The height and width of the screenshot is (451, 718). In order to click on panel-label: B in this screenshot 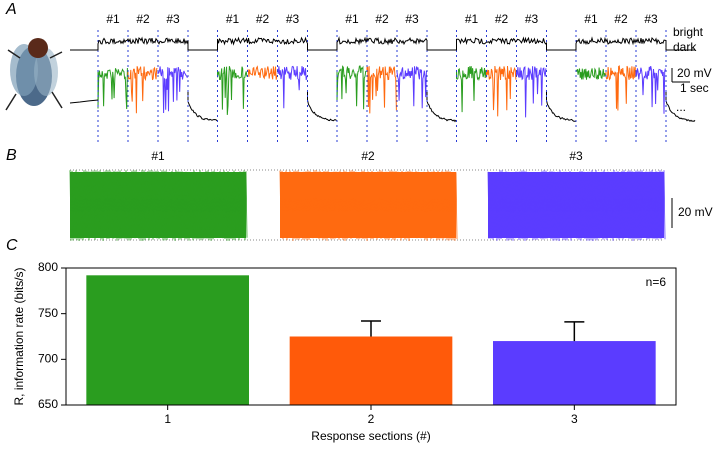, I will do `click(11, 155)`.